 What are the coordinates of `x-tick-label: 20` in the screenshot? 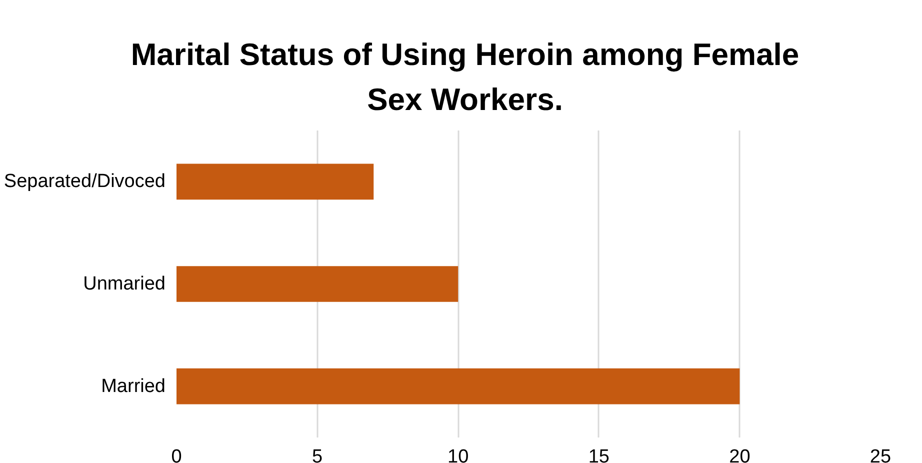 It's located at (739, 454).